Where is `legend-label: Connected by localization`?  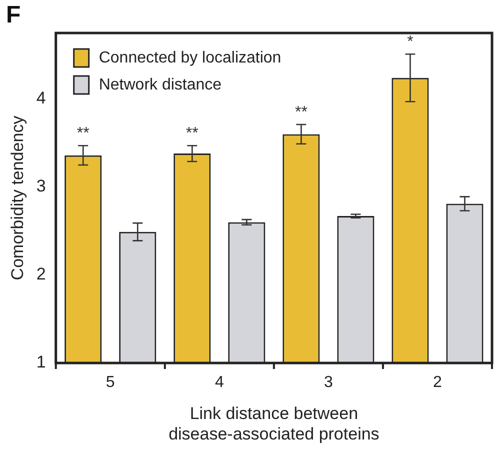 legend-label: Connected by localization is located at coordinates (190, 57).